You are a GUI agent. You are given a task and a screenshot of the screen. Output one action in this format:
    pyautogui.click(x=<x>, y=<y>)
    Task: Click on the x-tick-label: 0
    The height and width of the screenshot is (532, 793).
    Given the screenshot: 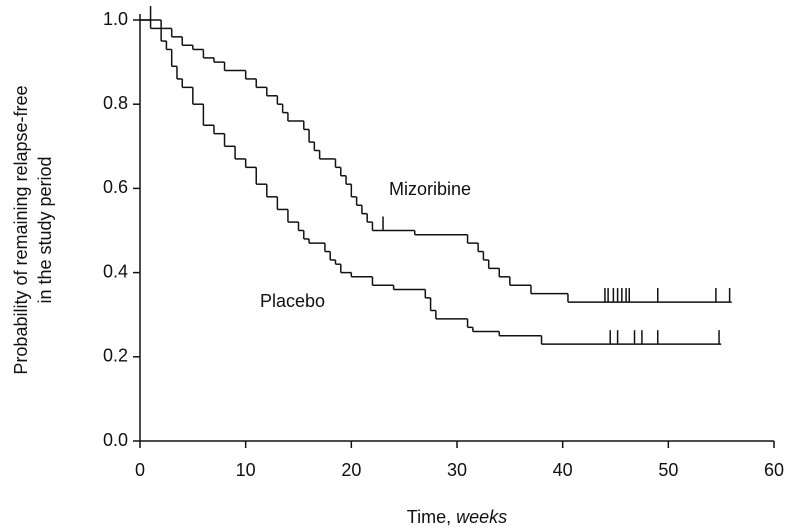 What is the action you would take?
    pyautogui.click(x=140, y=470)
    